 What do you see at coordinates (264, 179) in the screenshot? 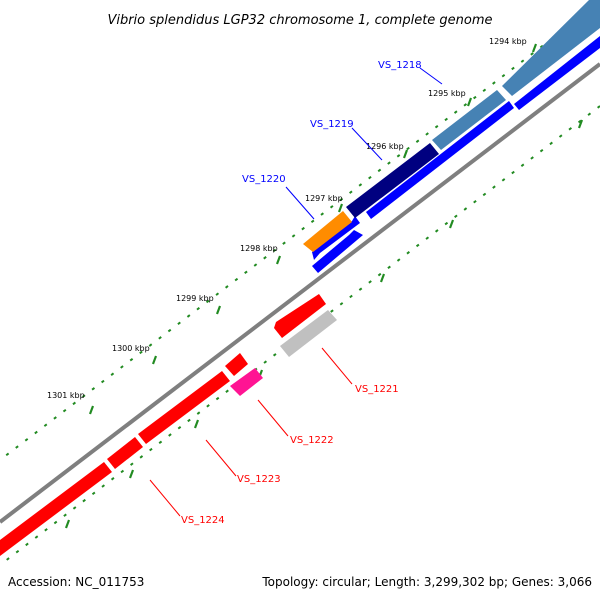
I see `gene-label: VS_1220` at bounding box center [264, 179].